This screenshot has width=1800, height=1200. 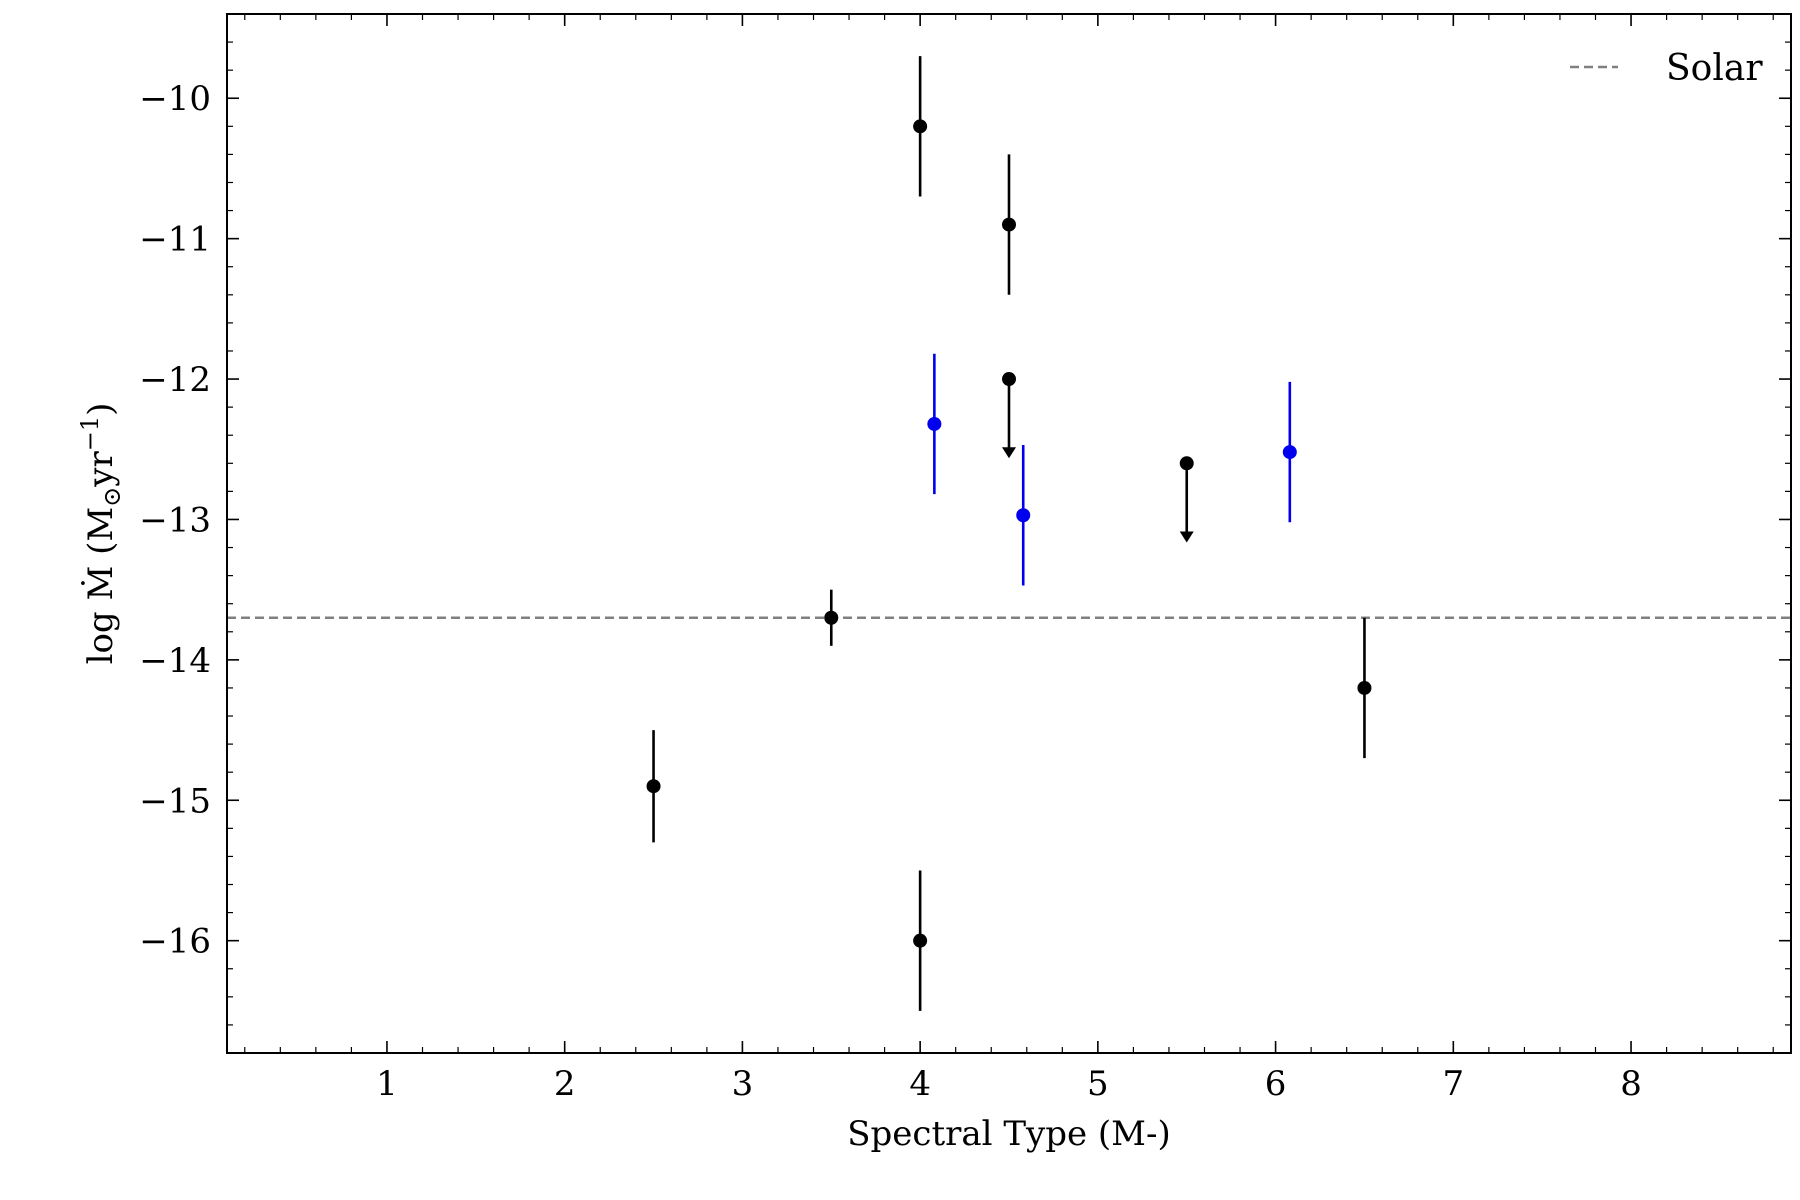 What do you see at coordinates (1276, 1084) in the screenshot?
I see `x-tick-label: 6` at bounding box center [1276, 1084].